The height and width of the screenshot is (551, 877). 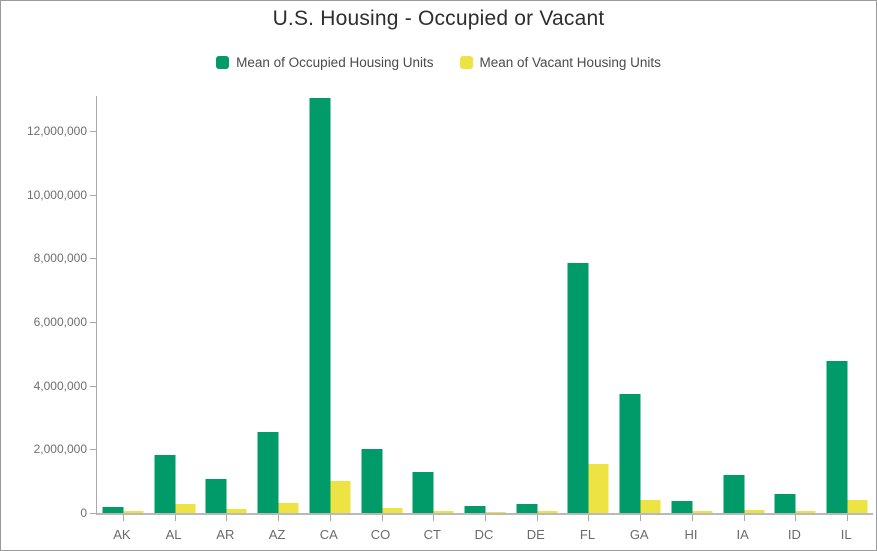 What do you see at coordinates (216, 496) in the screenshot?
I see `bar-occupied-ar` at bounding box center [216, 496].